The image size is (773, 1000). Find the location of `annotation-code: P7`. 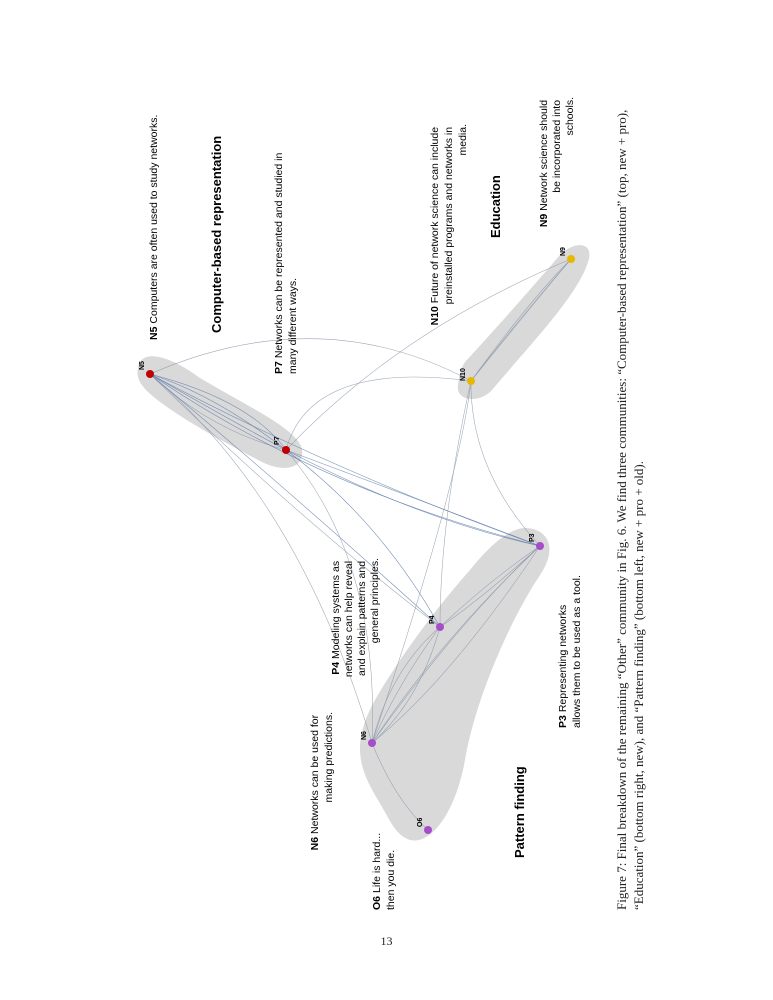

annotation-code: P7 is located at coordinates (279, 367).